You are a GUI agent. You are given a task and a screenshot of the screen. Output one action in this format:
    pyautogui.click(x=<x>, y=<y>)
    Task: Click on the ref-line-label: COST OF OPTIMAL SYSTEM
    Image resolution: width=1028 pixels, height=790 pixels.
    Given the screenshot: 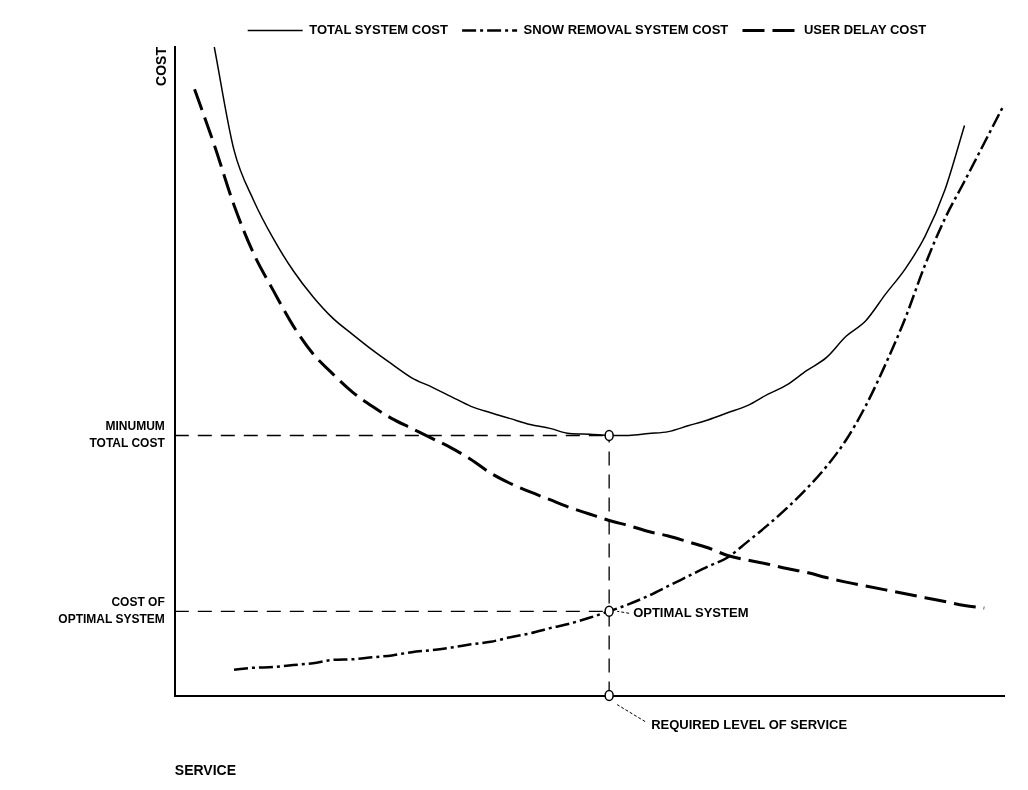 What is the action you would take?
    pyautogui.click(x=111, y=611)
    